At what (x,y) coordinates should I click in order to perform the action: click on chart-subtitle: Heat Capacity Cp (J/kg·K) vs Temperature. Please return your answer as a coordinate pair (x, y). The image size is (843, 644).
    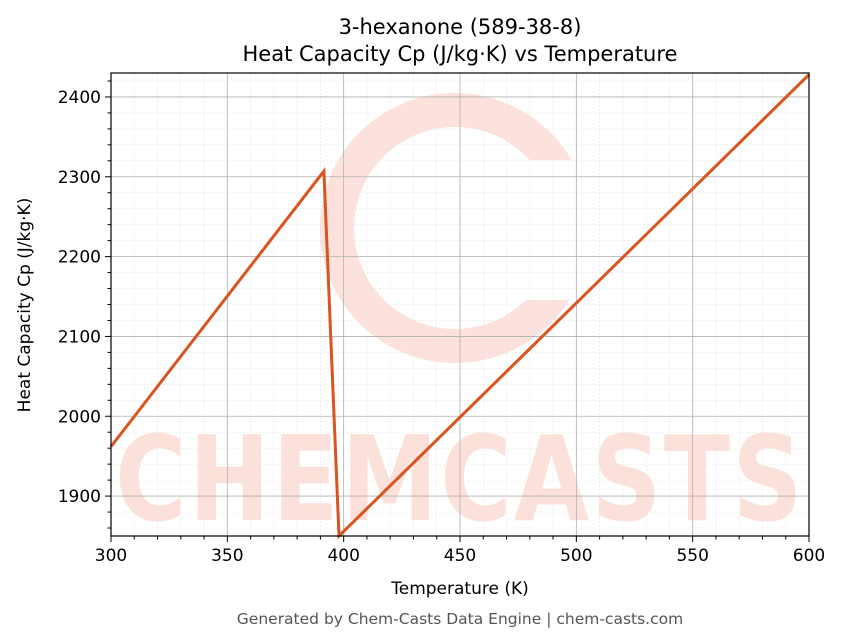
    Looking at the image, I should click on (460, 54).